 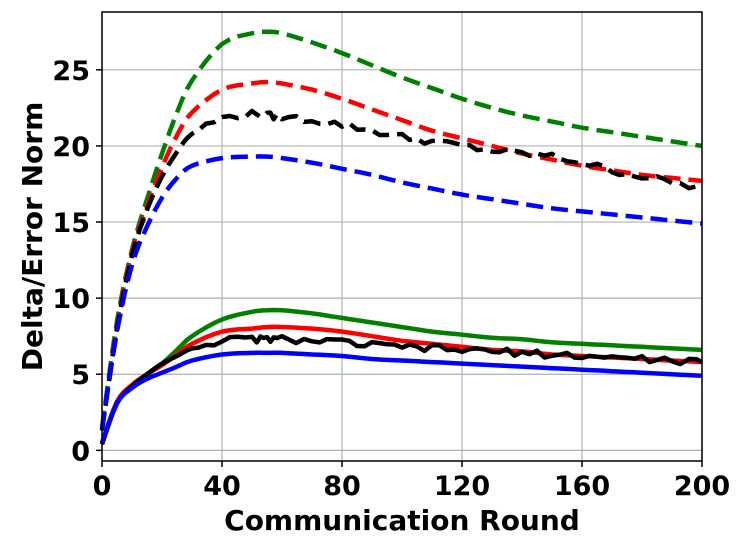 What do you see at coordinates (702, 486) in the screenshot?
I see `x-tick-label: 200` at bounding box center [702, 486].